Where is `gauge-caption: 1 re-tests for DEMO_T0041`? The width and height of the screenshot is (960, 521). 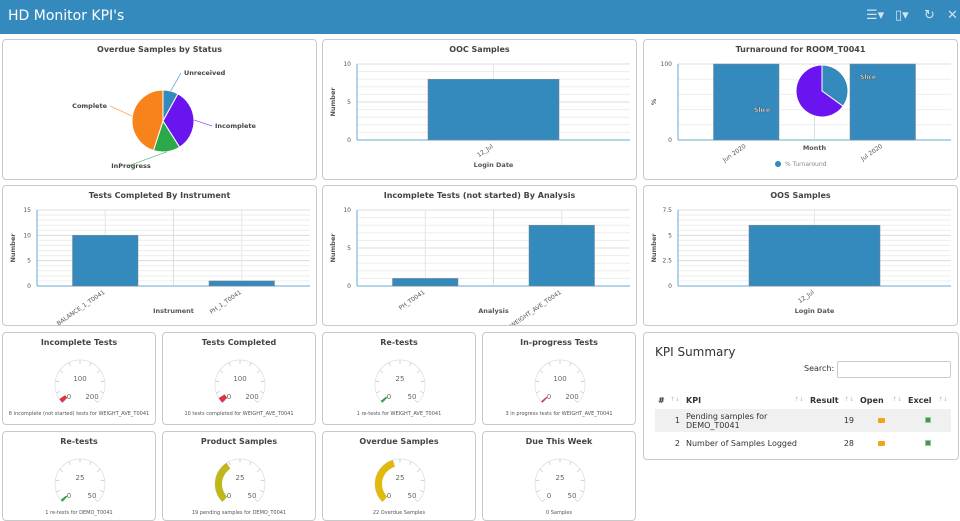
gauge-caption: 1 re-tests for DEMO_T0041 is located at coordinates (79, 513).